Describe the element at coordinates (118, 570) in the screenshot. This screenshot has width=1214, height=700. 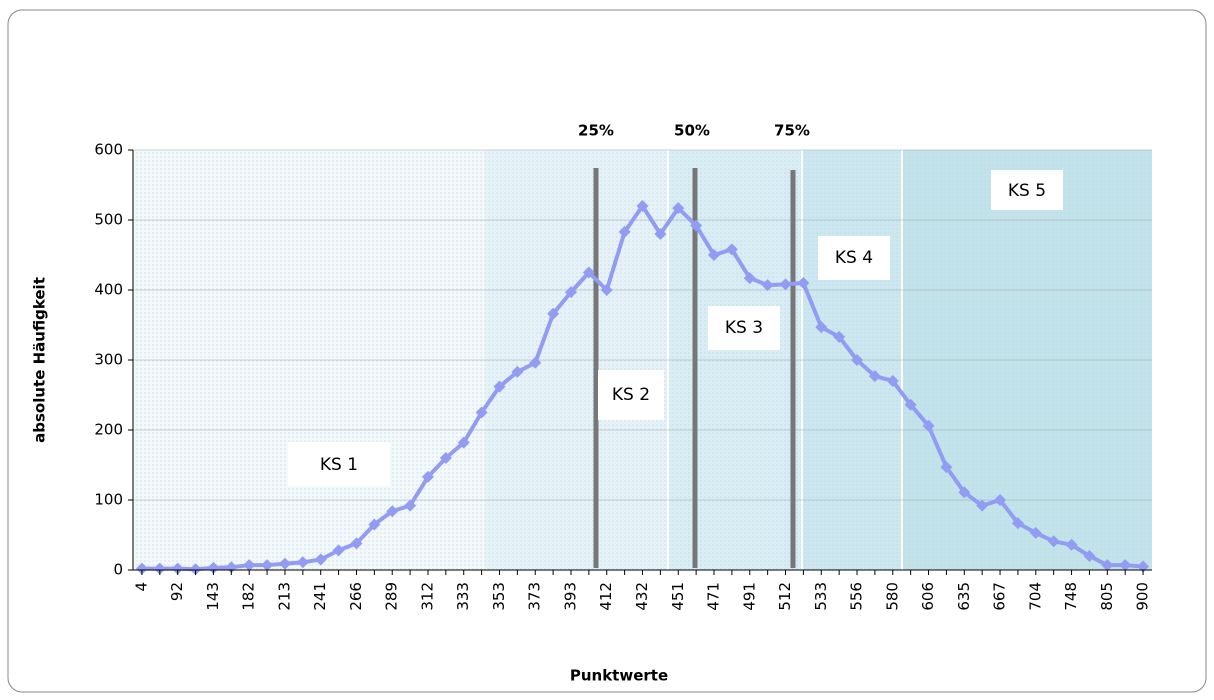
I see `y-tick-label: 0` at that location.